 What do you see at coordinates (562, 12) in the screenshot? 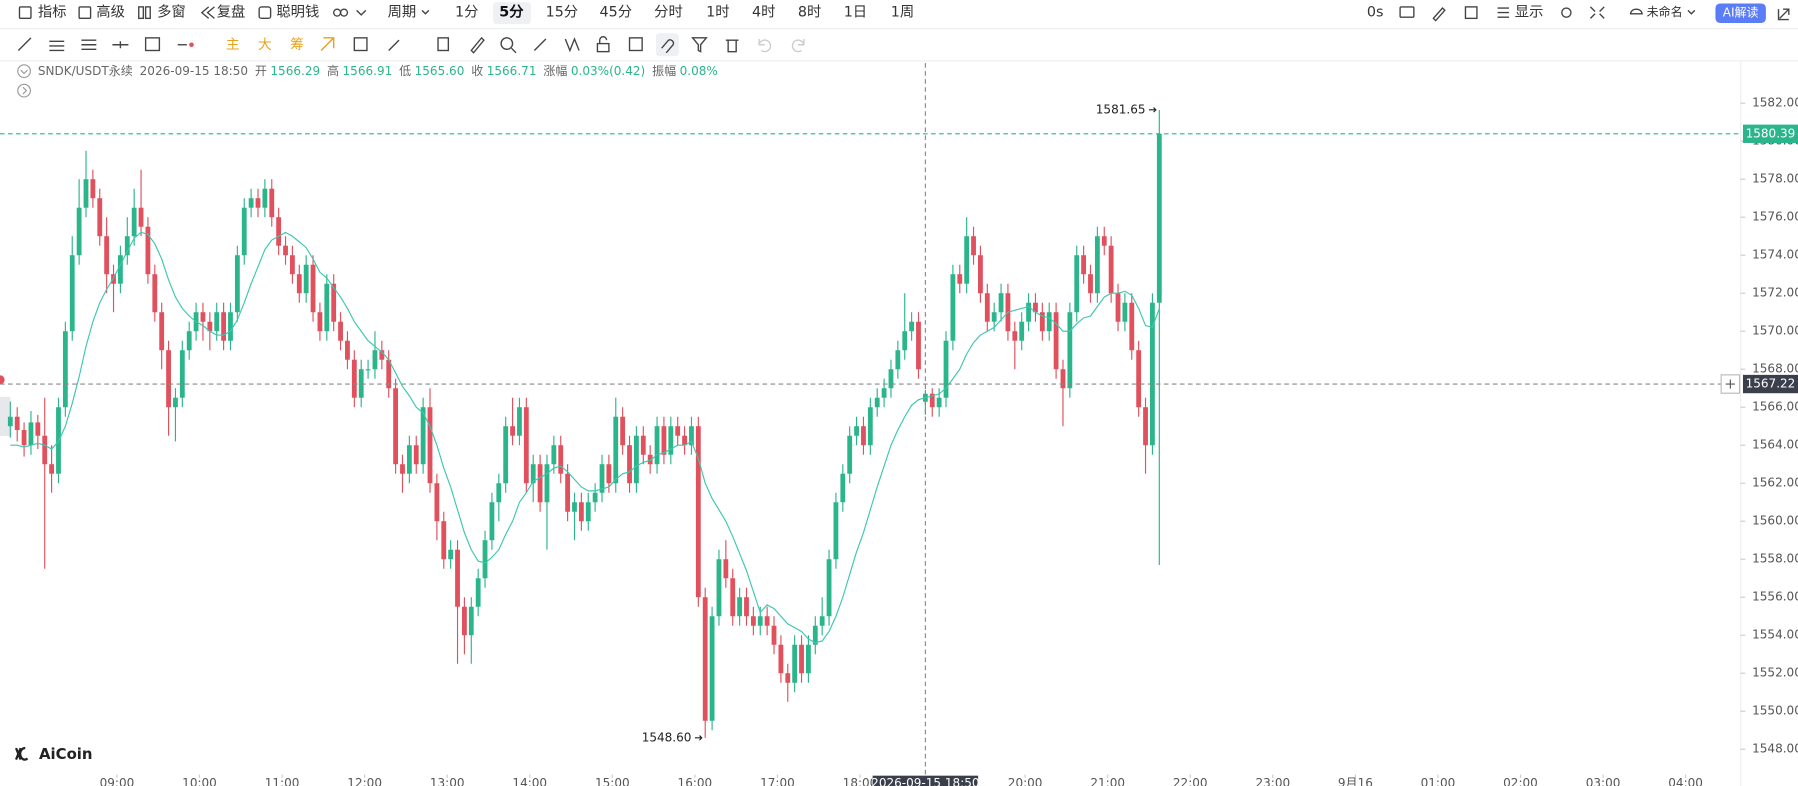
I see `period-button: 15分` at bounding box center [562, 12].